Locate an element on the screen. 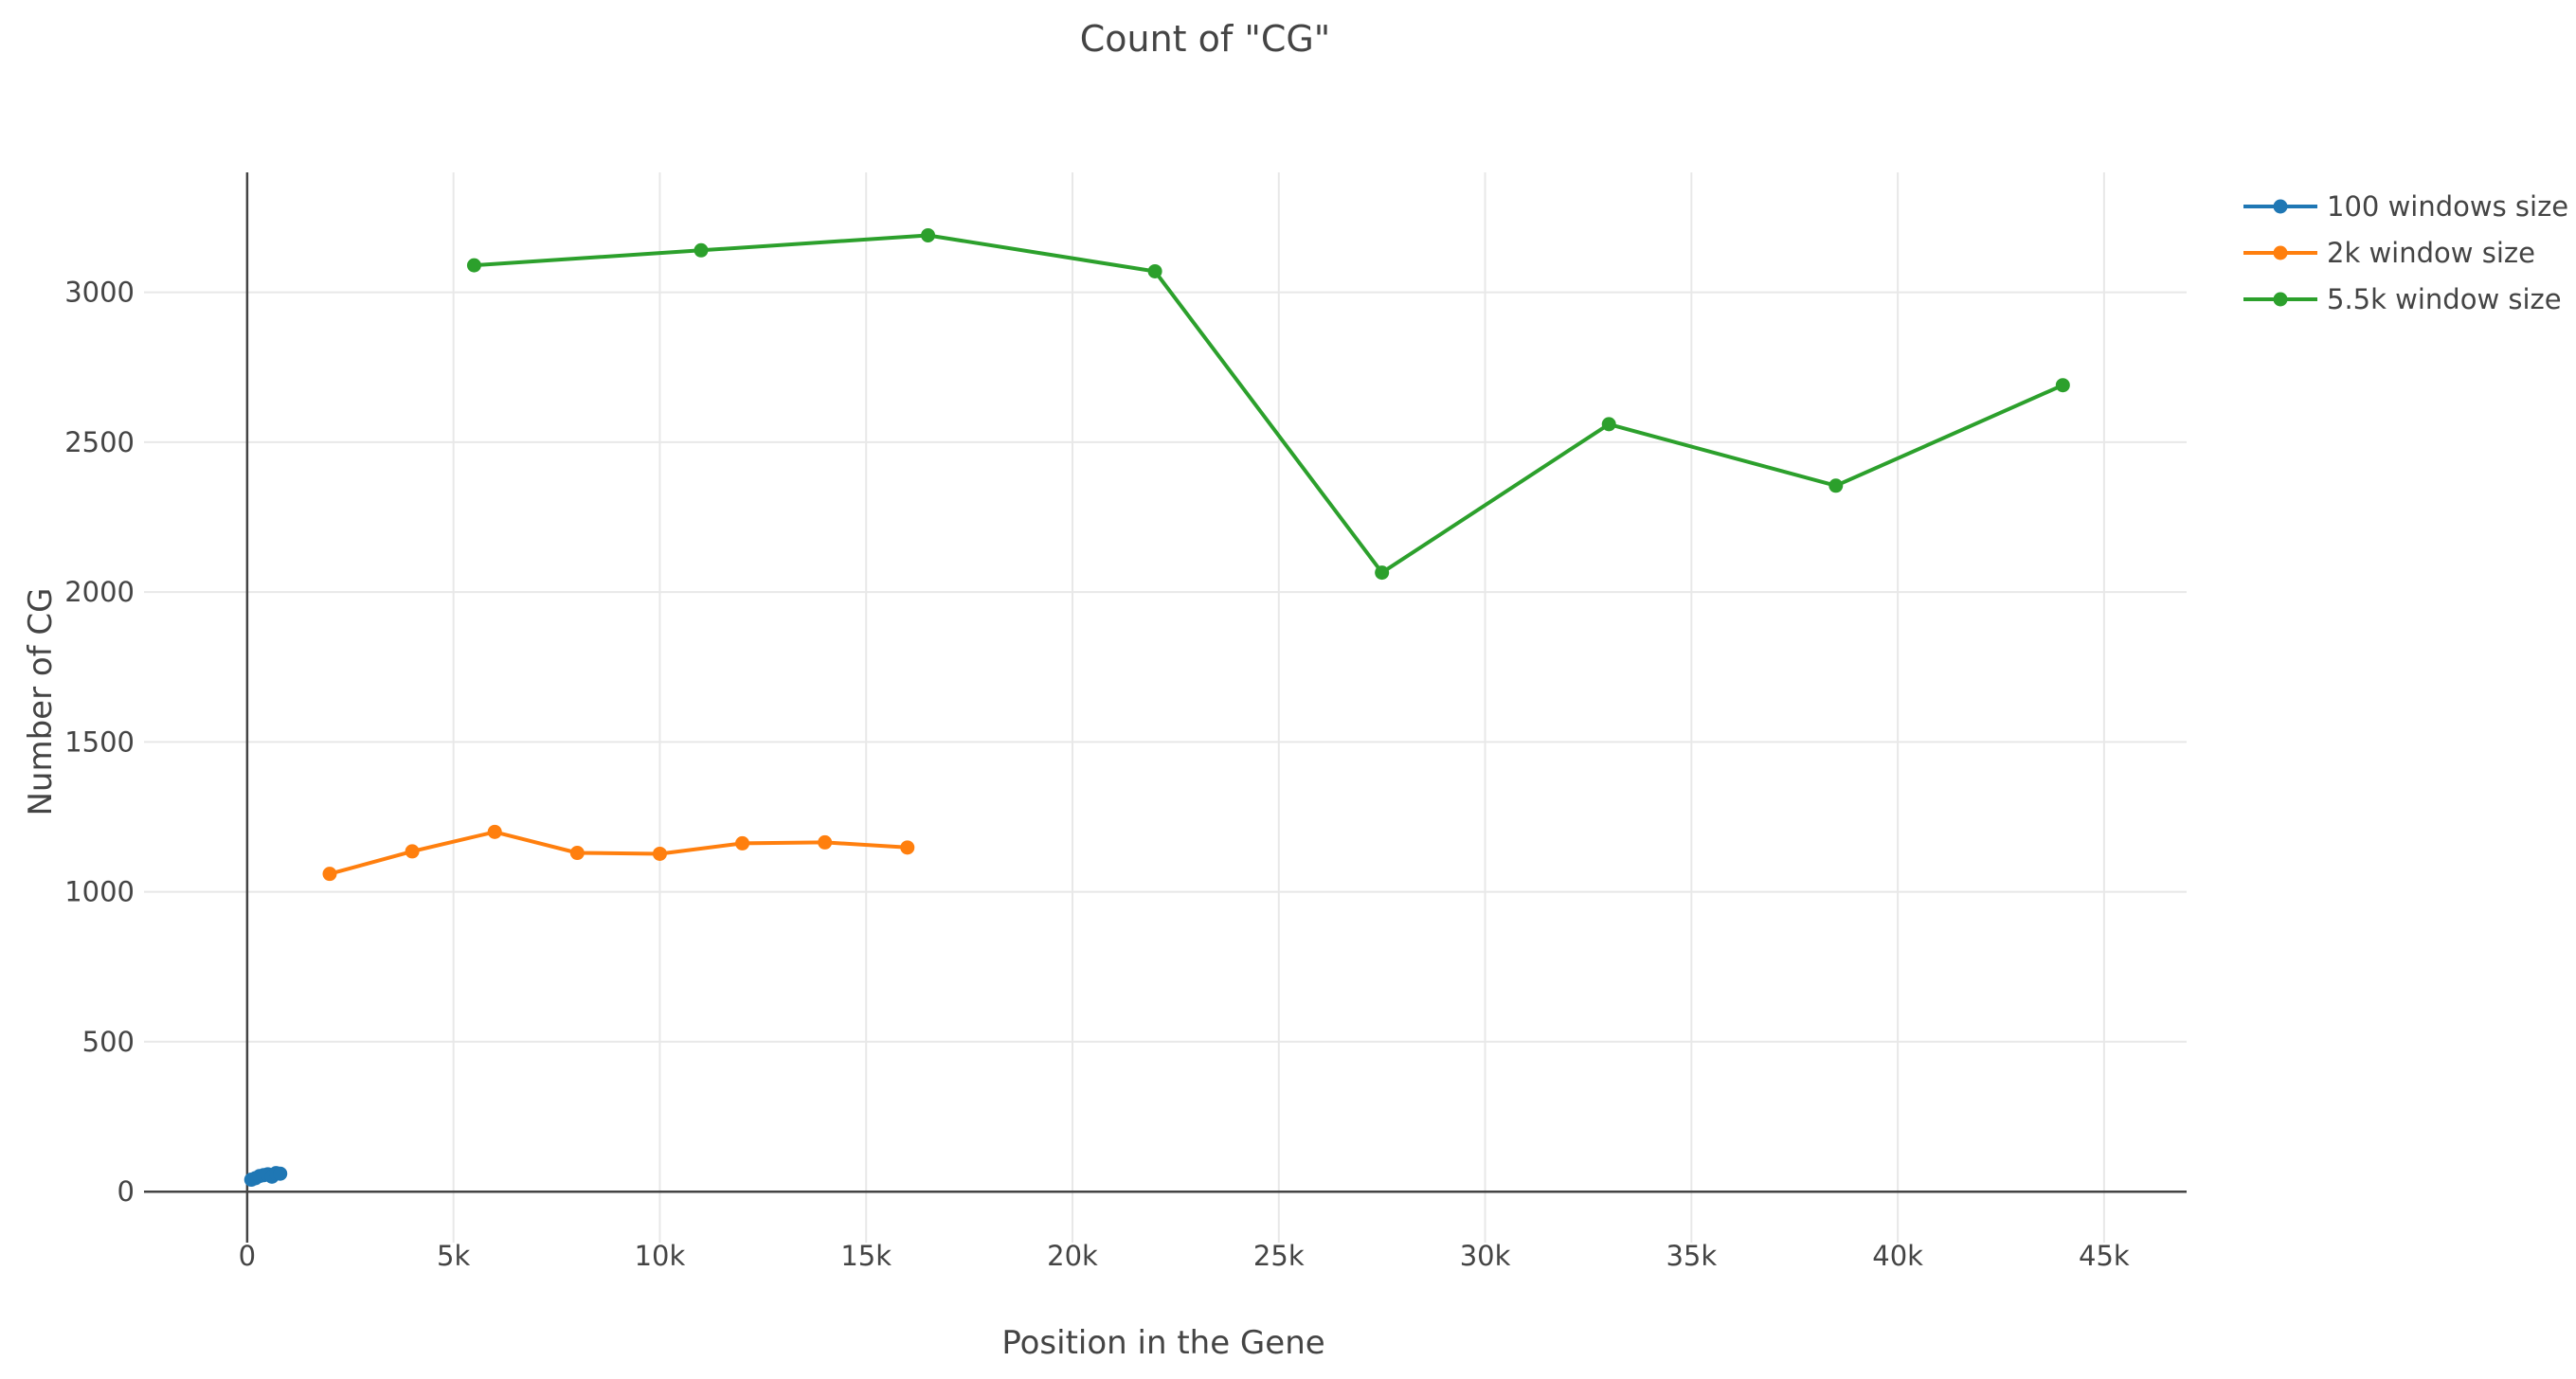  x-tick-label: 35k is located at coordinates (1691, 1256).